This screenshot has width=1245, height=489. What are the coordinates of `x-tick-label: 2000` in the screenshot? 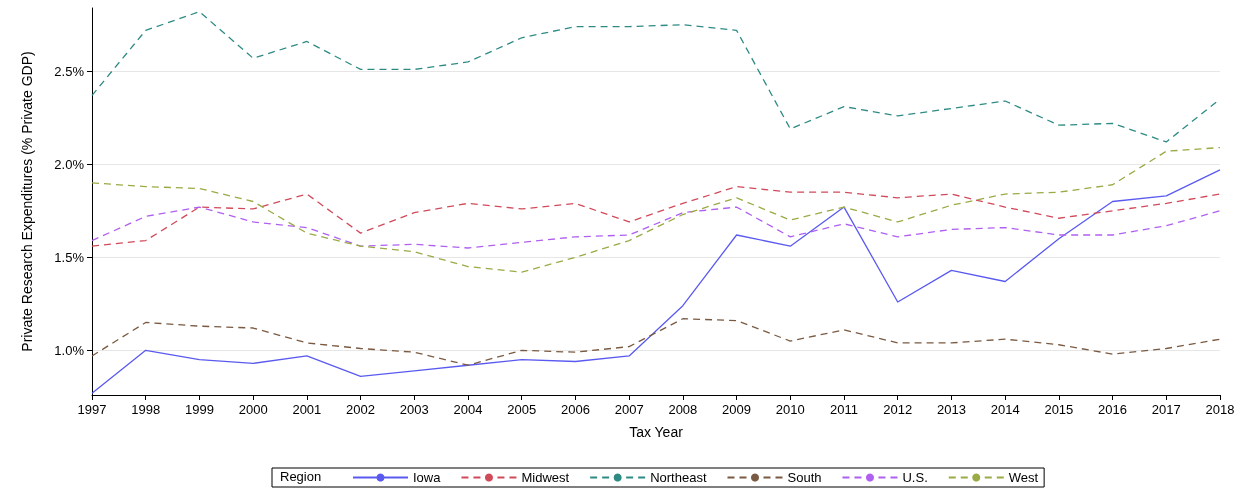 It's located at (253, 409).